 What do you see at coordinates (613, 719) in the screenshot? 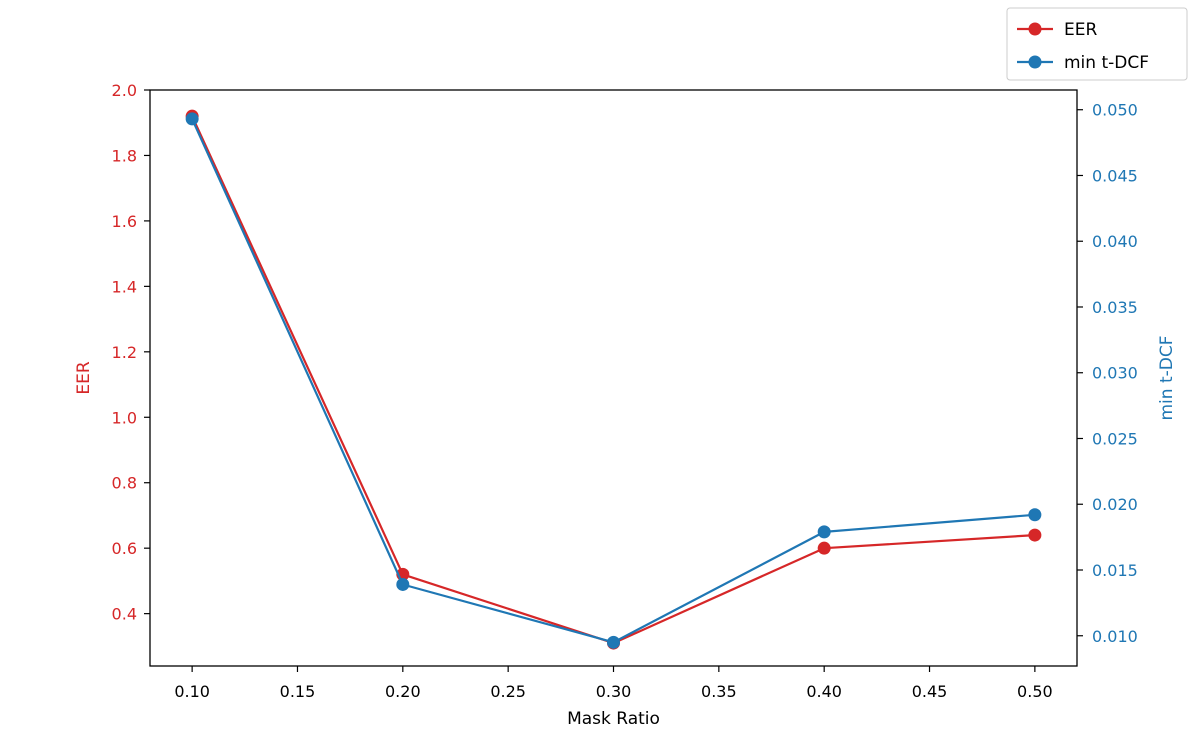
I see `x-axis-title: Mask Ratio` at bounding box center [613, 719].